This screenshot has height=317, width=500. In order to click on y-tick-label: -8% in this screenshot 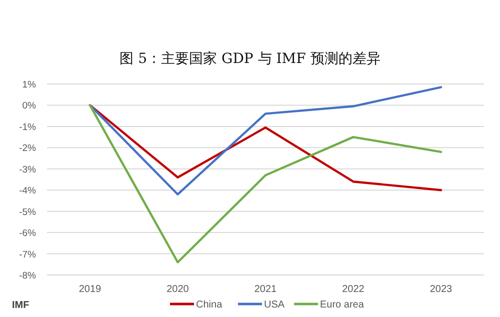, I will do `click(28, 276)`.